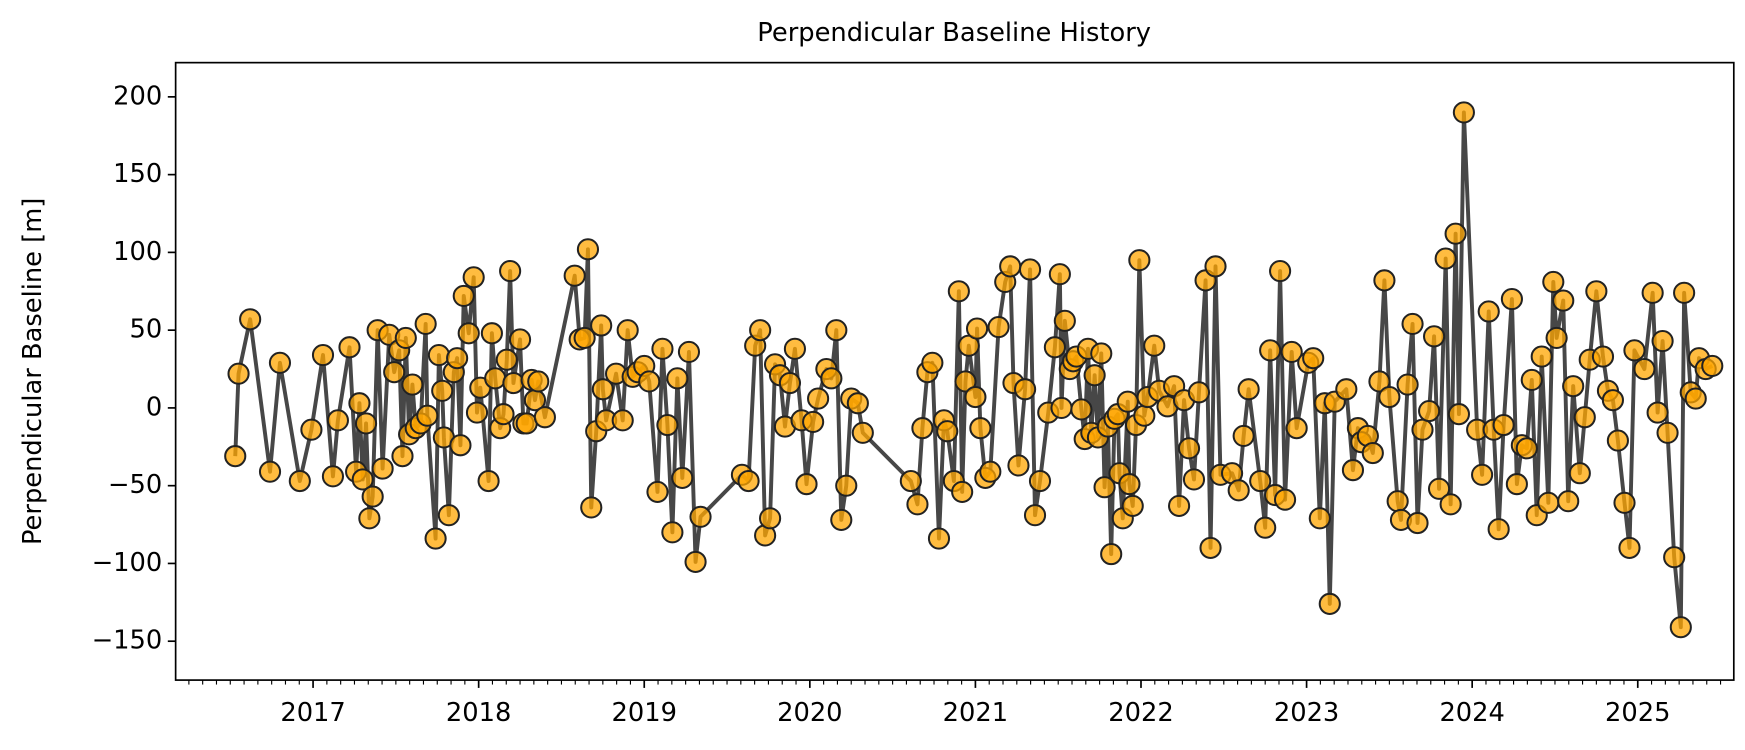 The width and height of the screenshot is (1745, 750). I want to click on x-tick-label: 2019, so click(644, 713).